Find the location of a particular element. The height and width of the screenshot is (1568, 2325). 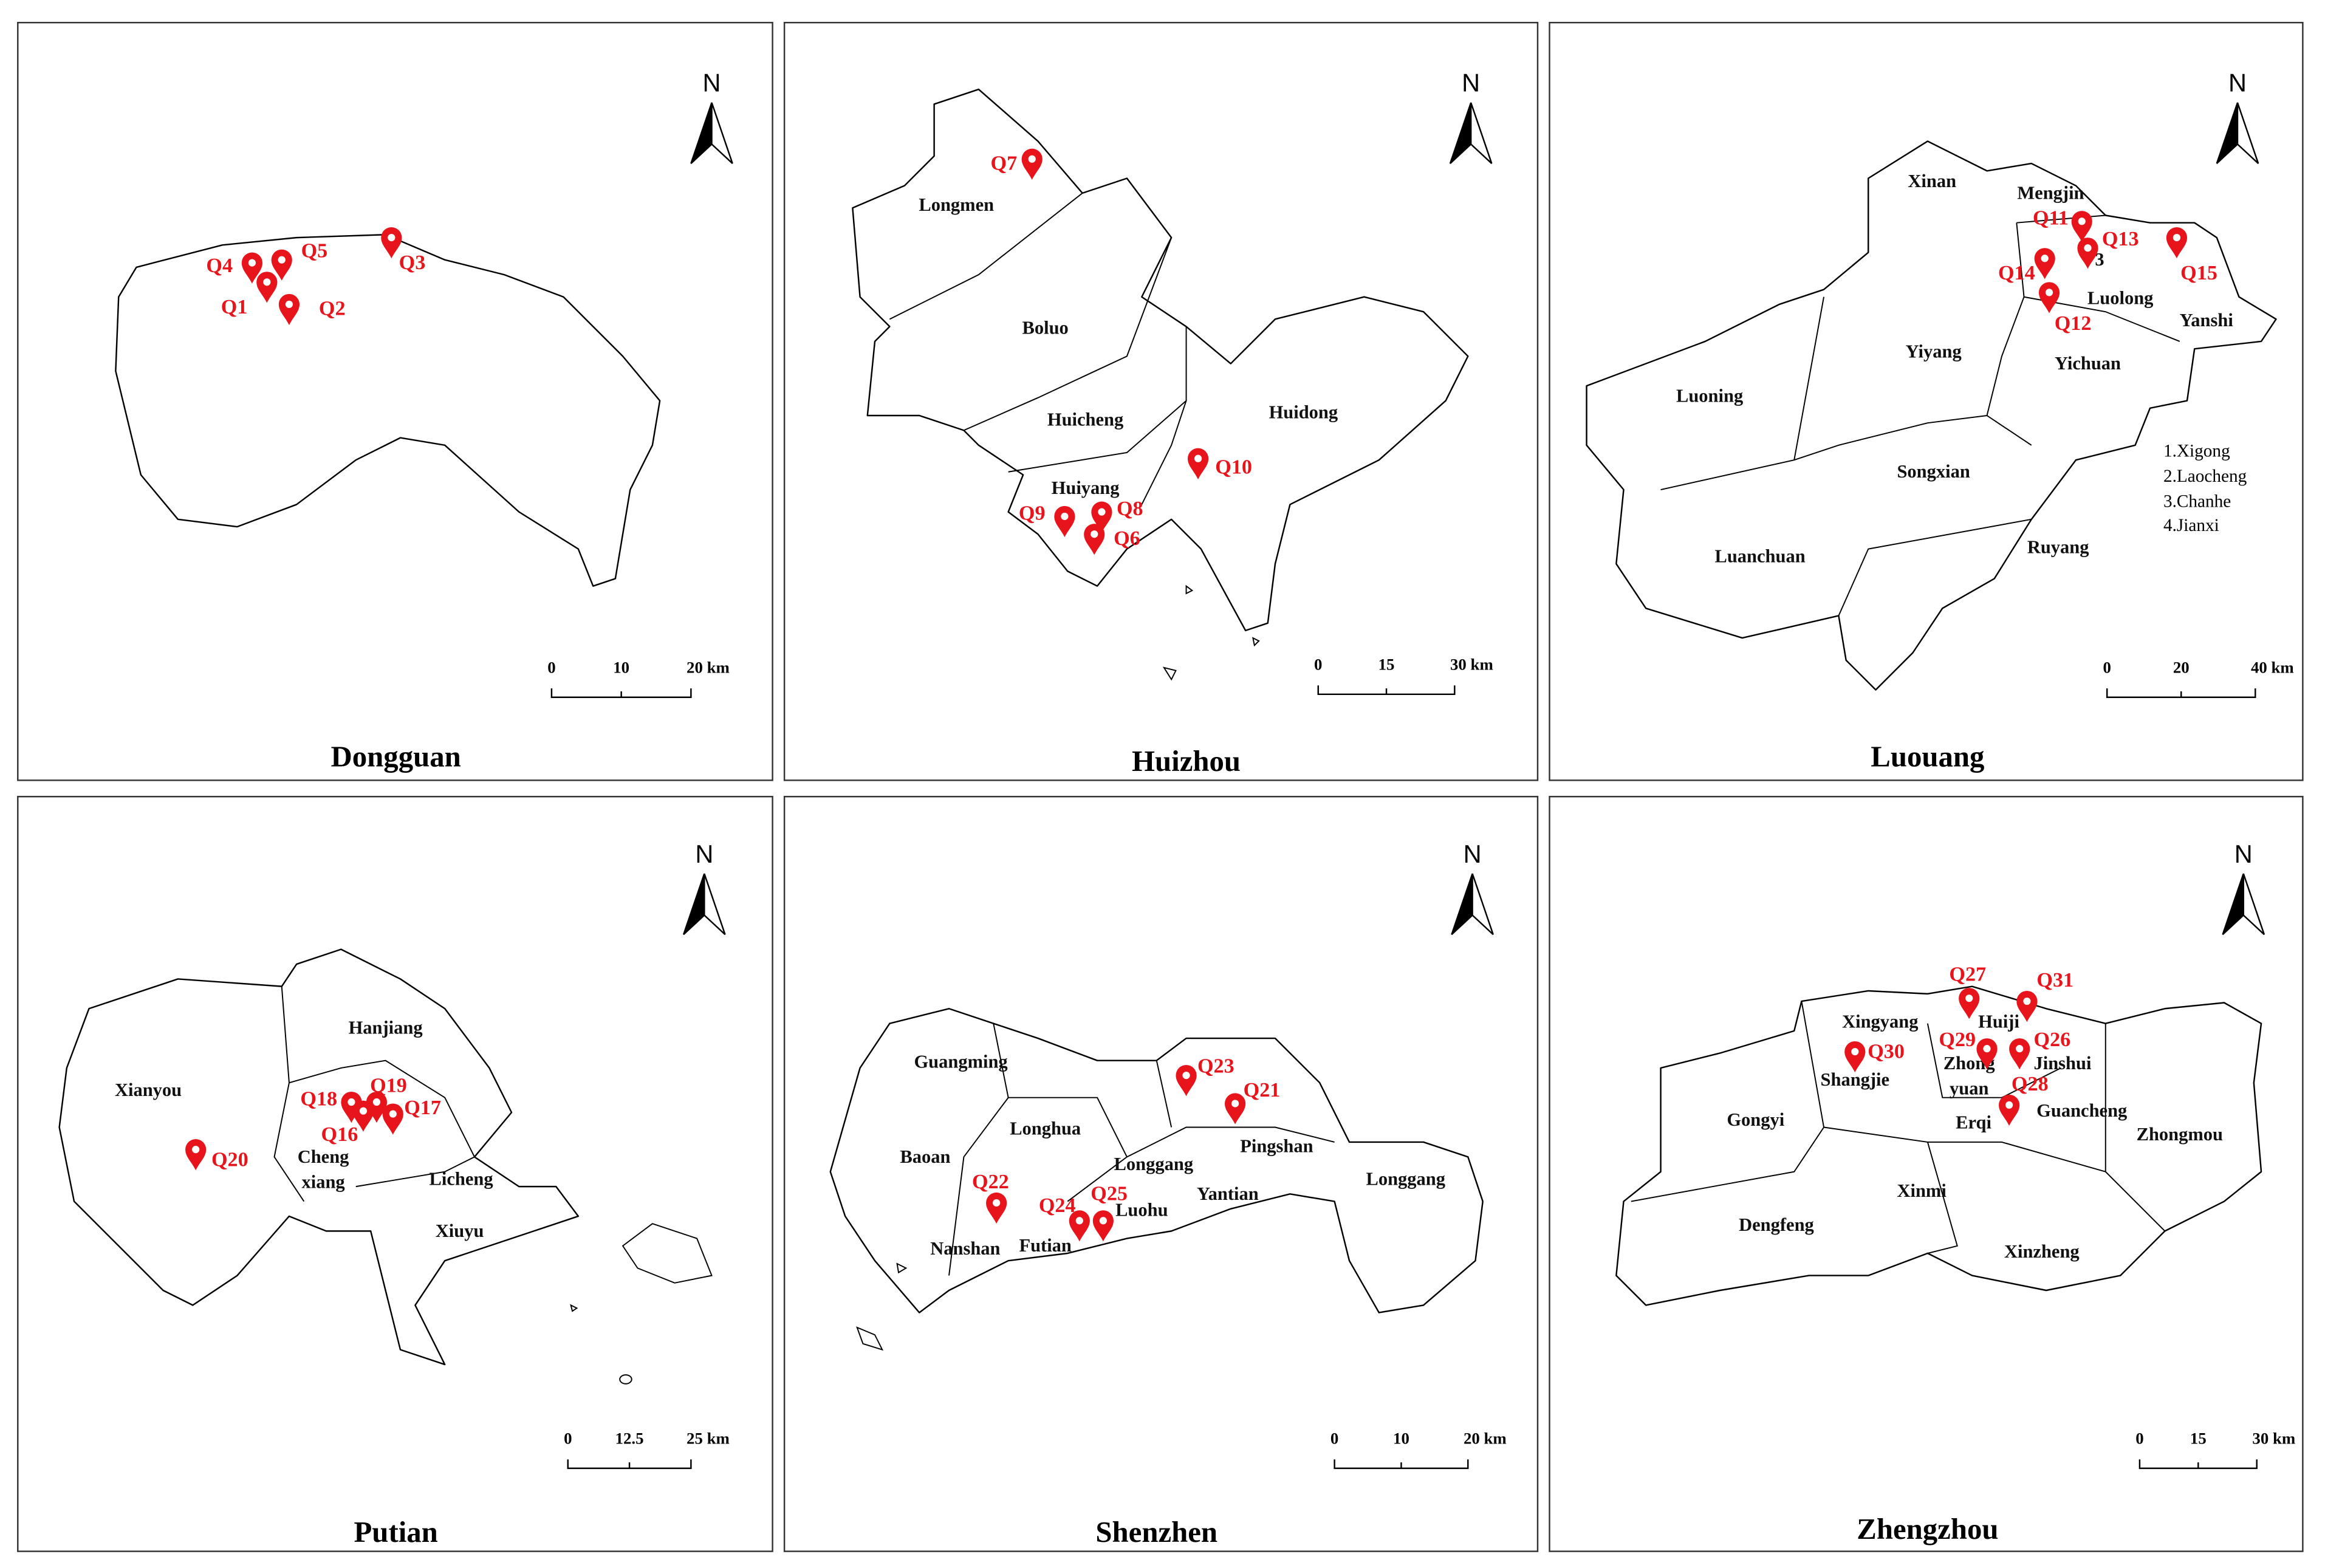

site-label: Q17 is located at coordinates (422, 1108).